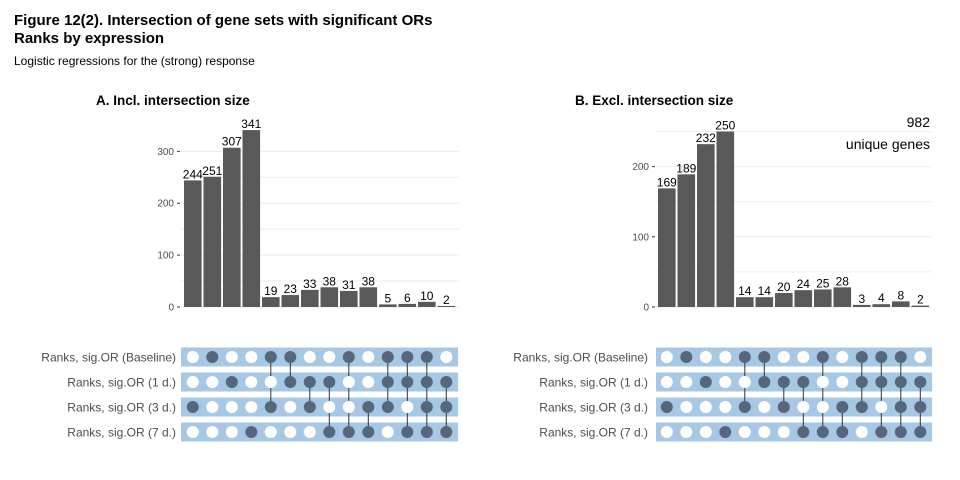  I want to click on set-label: Ranks, sig.OR (7 d.), so click(121, 433).